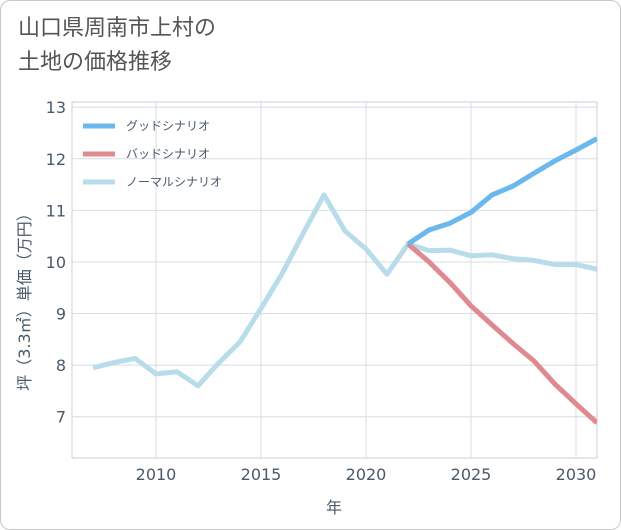 The image size is (621, 530). What do you see at coordinates (56, 159) in the screenshot?
I see `y-tick-label-12: 12` at bounding box center [56, 159].